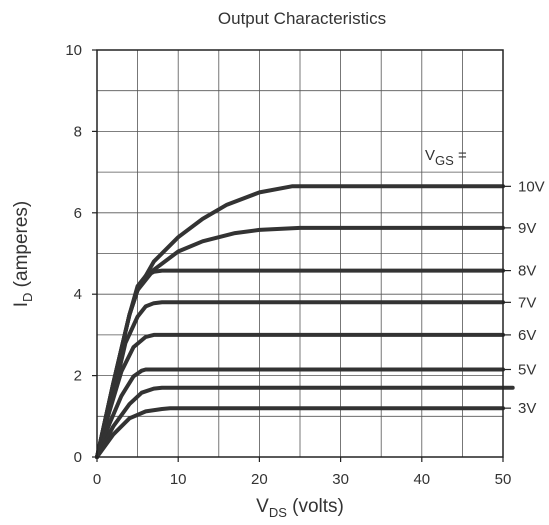 Image resolution: width=549 pixels, height=525 pixels. What do you see at coordinates (527, 335) in the screenshot?
I see `curve-label-6V: 6V` at bounding box center [527, 335].